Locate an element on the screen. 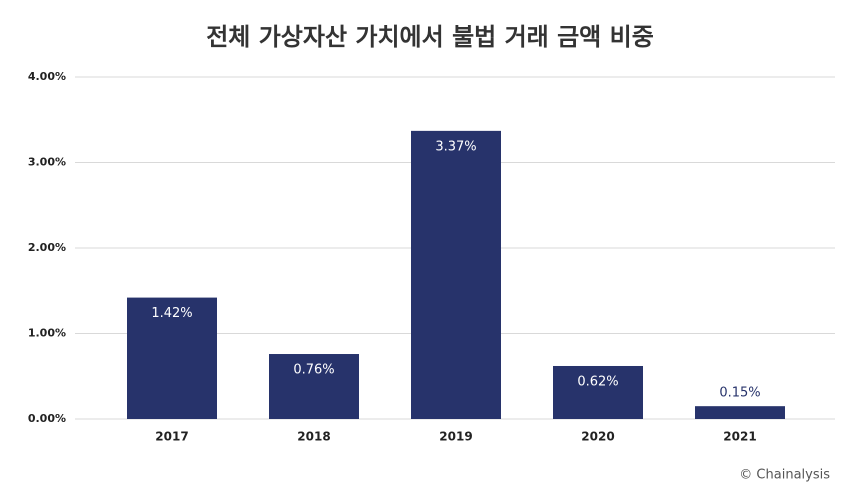  value-label: 1.42% is located at coordinates (171, 313).